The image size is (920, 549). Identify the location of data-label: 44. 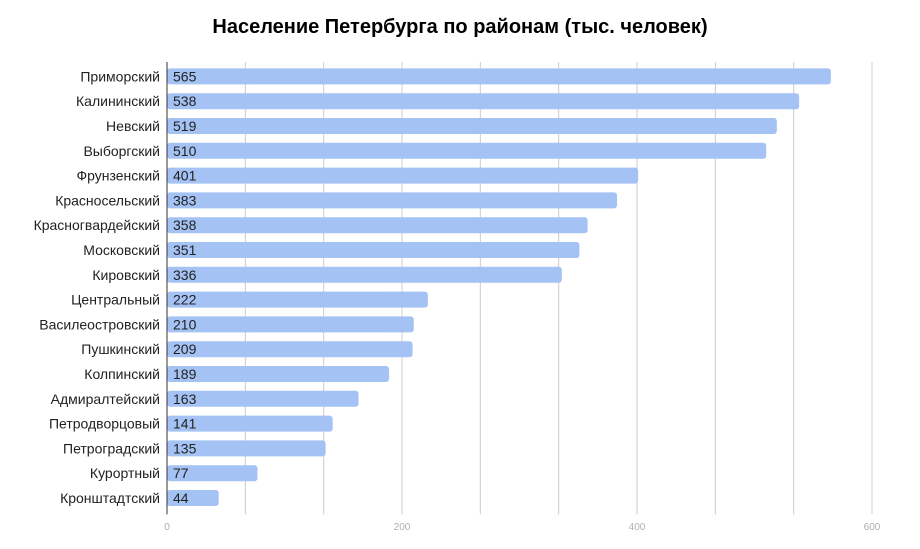
(181, 498).